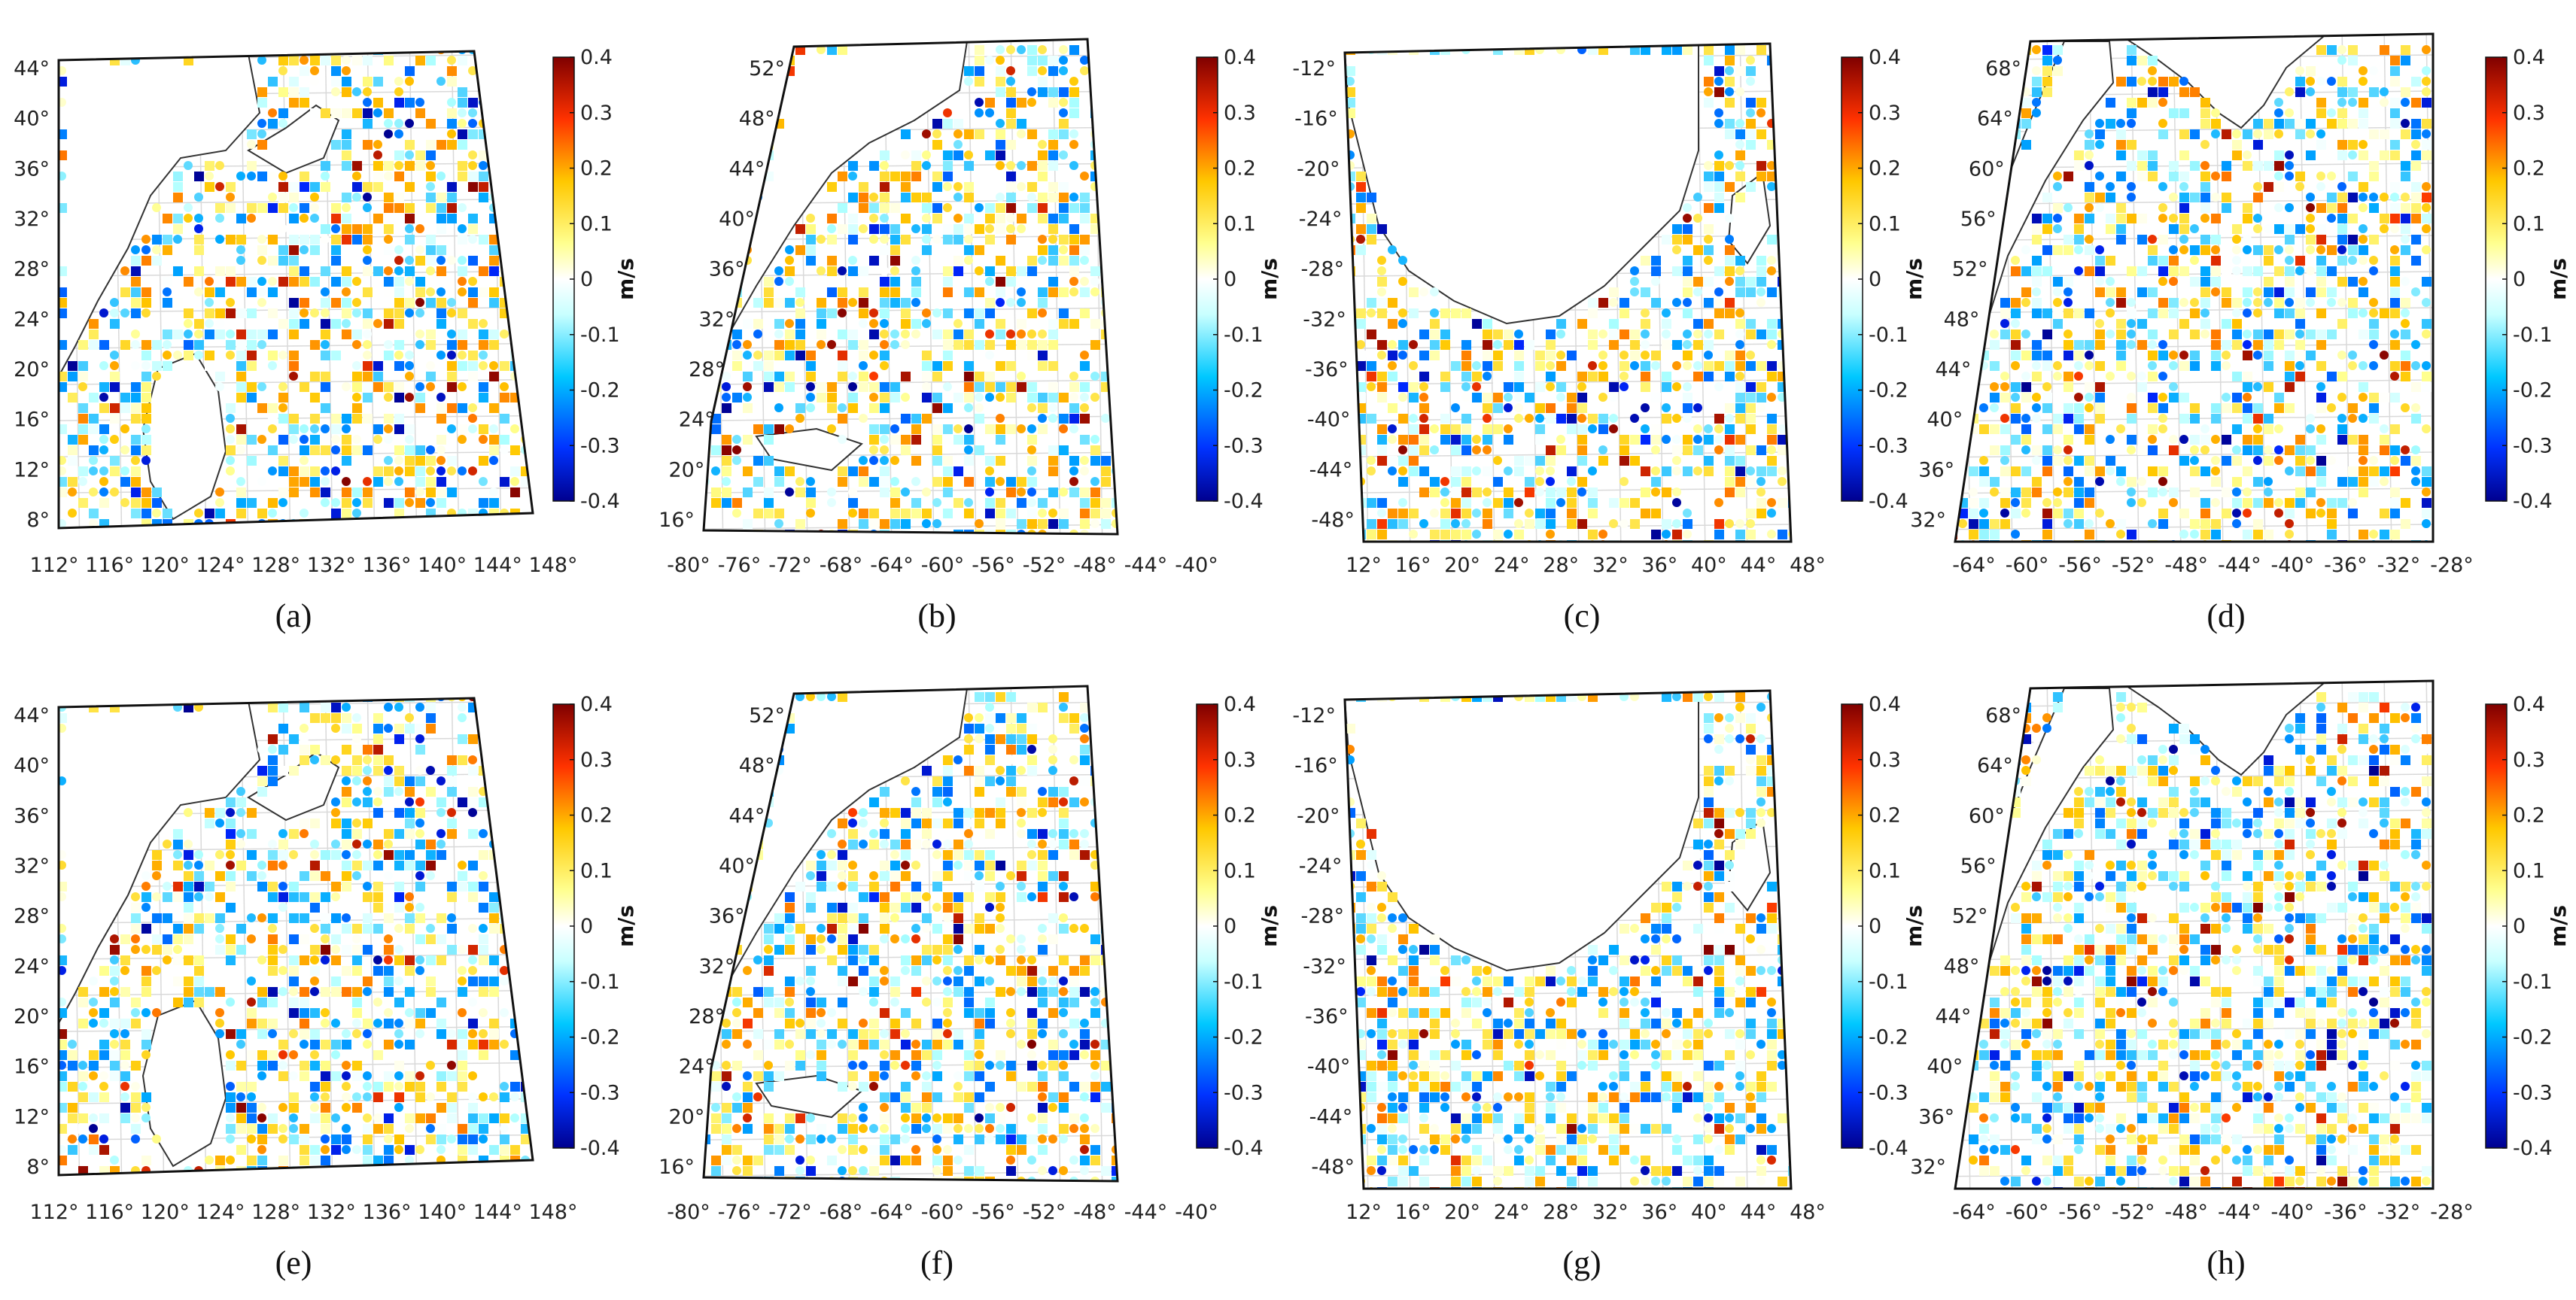 This screenshot has height=1300, width=2576. Describe the element at coordinates (767, 68) in the screenshot. I see `latitude-tick-label: 52°` at that location.